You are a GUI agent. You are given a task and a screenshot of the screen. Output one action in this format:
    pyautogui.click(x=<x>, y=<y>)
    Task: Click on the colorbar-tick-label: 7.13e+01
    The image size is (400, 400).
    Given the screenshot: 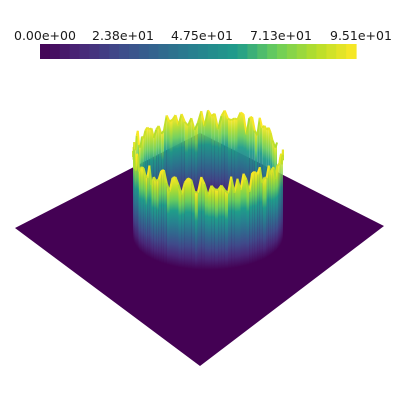 What is the action you would take?
    pyautogui.click(x=281, y=35)
    